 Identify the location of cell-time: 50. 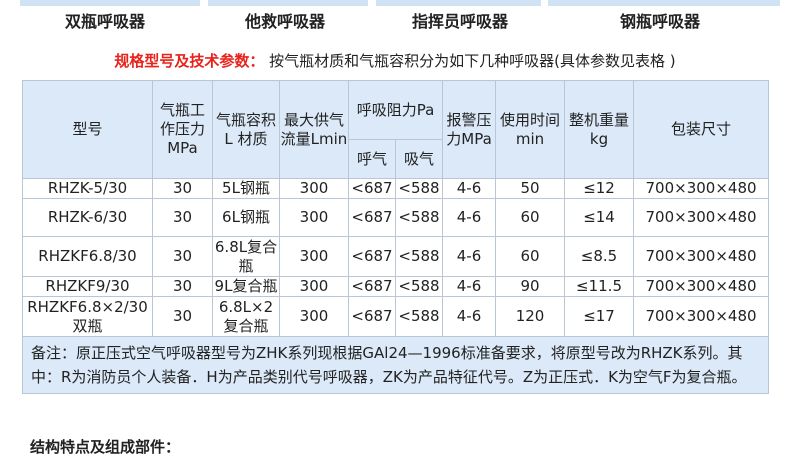
(530, 188).